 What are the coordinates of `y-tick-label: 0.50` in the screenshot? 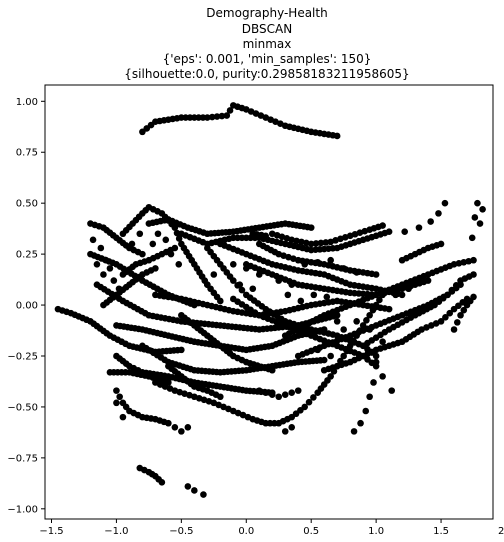 It's located at (27, 204).